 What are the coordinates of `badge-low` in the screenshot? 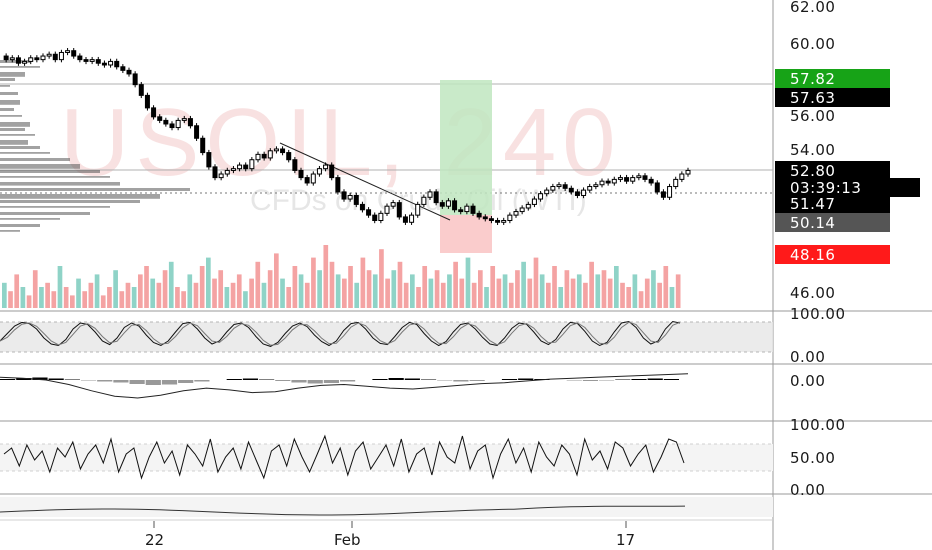 It's located at (832, 222).